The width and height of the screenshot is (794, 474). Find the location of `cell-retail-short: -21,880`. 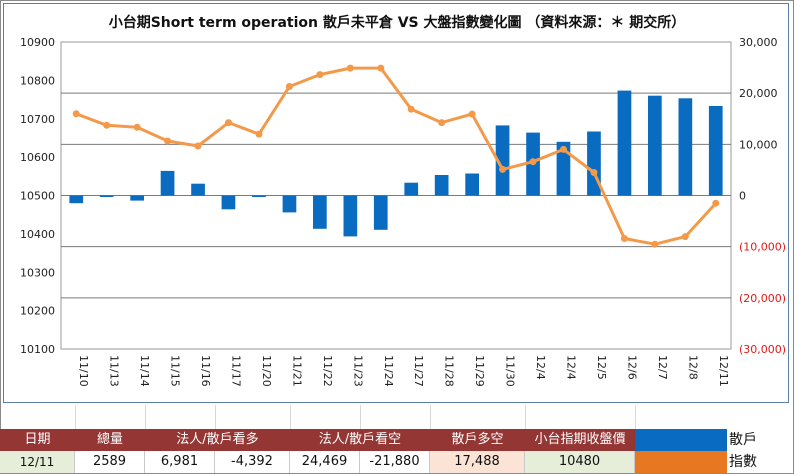

cell-retail-short: -21,880 is located at coordinates (395, 462).